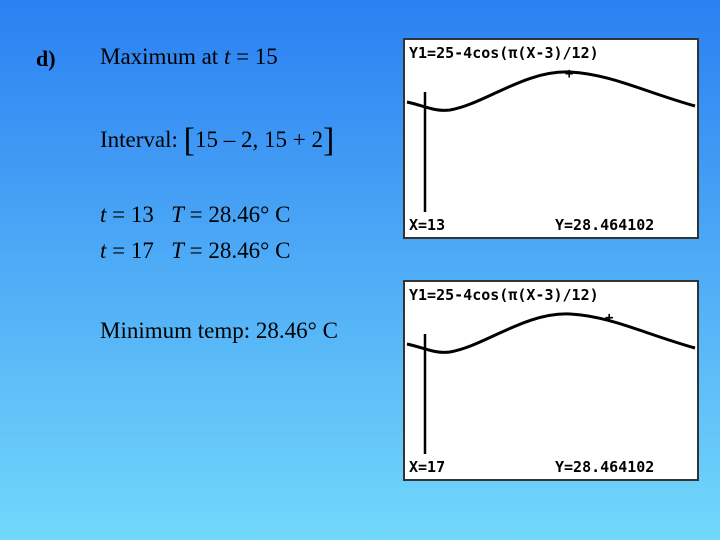 The width and height of the screenshot is (720, 540). Describe the element at coordinates (189, 140) in the screenshot. I see `bracket: [` at that location.